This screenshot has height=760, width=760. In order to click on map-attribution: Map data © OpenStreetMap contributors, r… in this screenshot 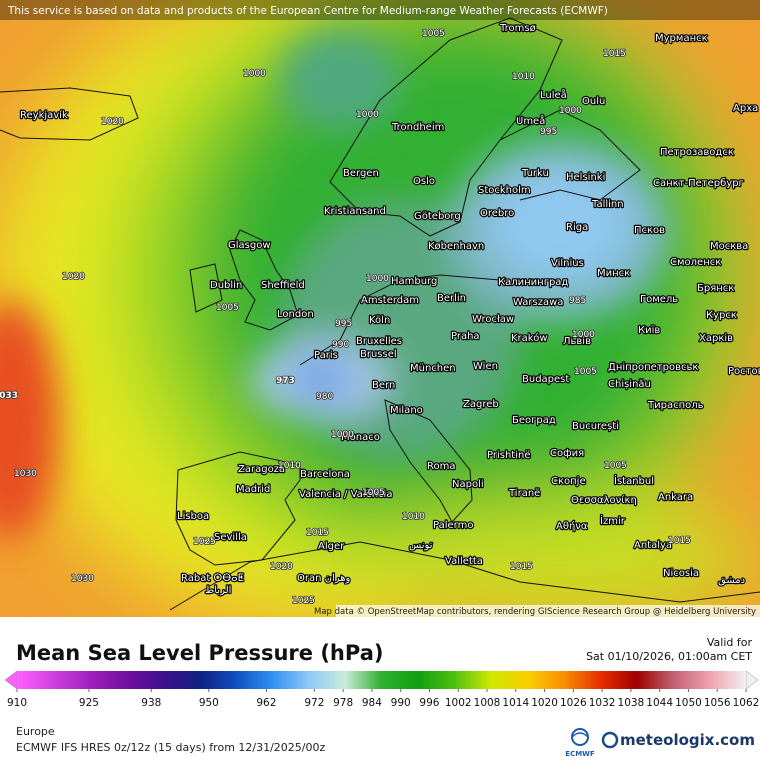, I will do `click(535, 612)`.